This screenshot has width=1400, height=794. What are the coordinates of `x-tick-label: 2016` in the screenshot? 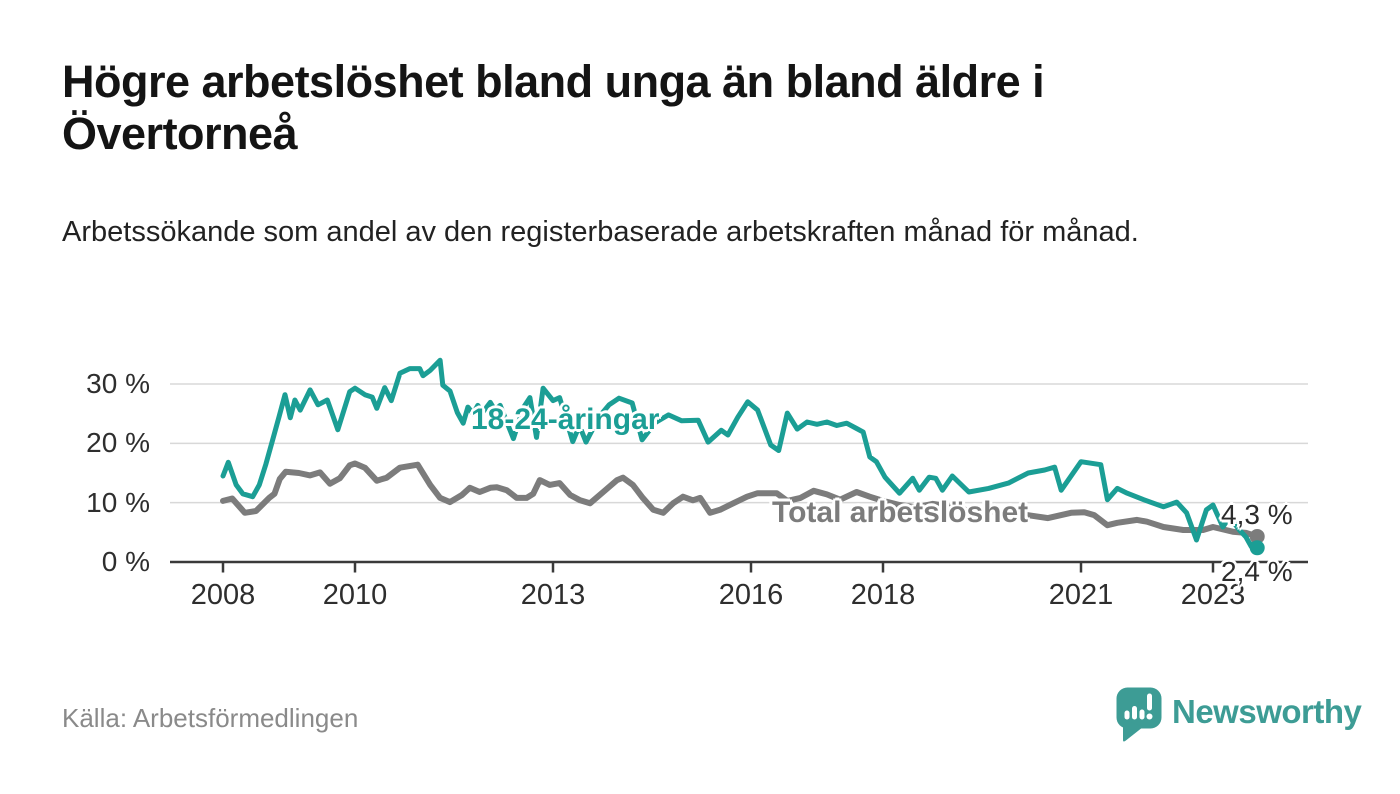 It's located at (751, 595).